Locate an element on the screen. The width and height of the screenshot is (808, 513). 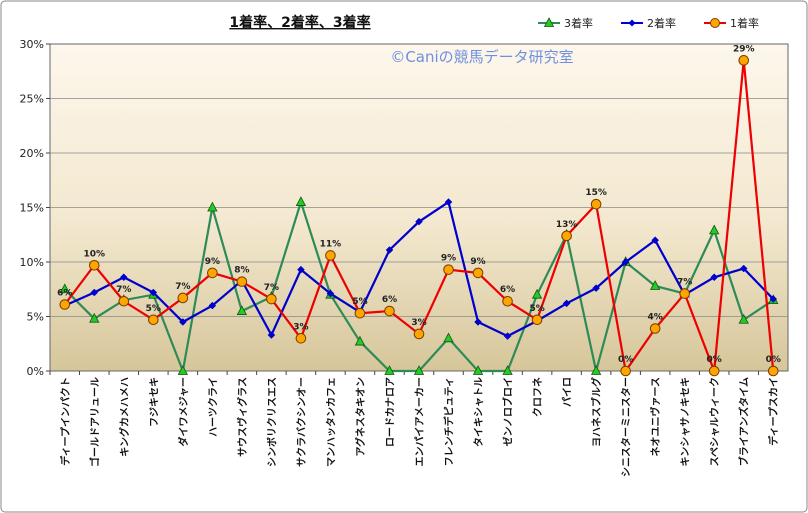
x-tick-label: クロフネ is located at coordinates (538, 397).